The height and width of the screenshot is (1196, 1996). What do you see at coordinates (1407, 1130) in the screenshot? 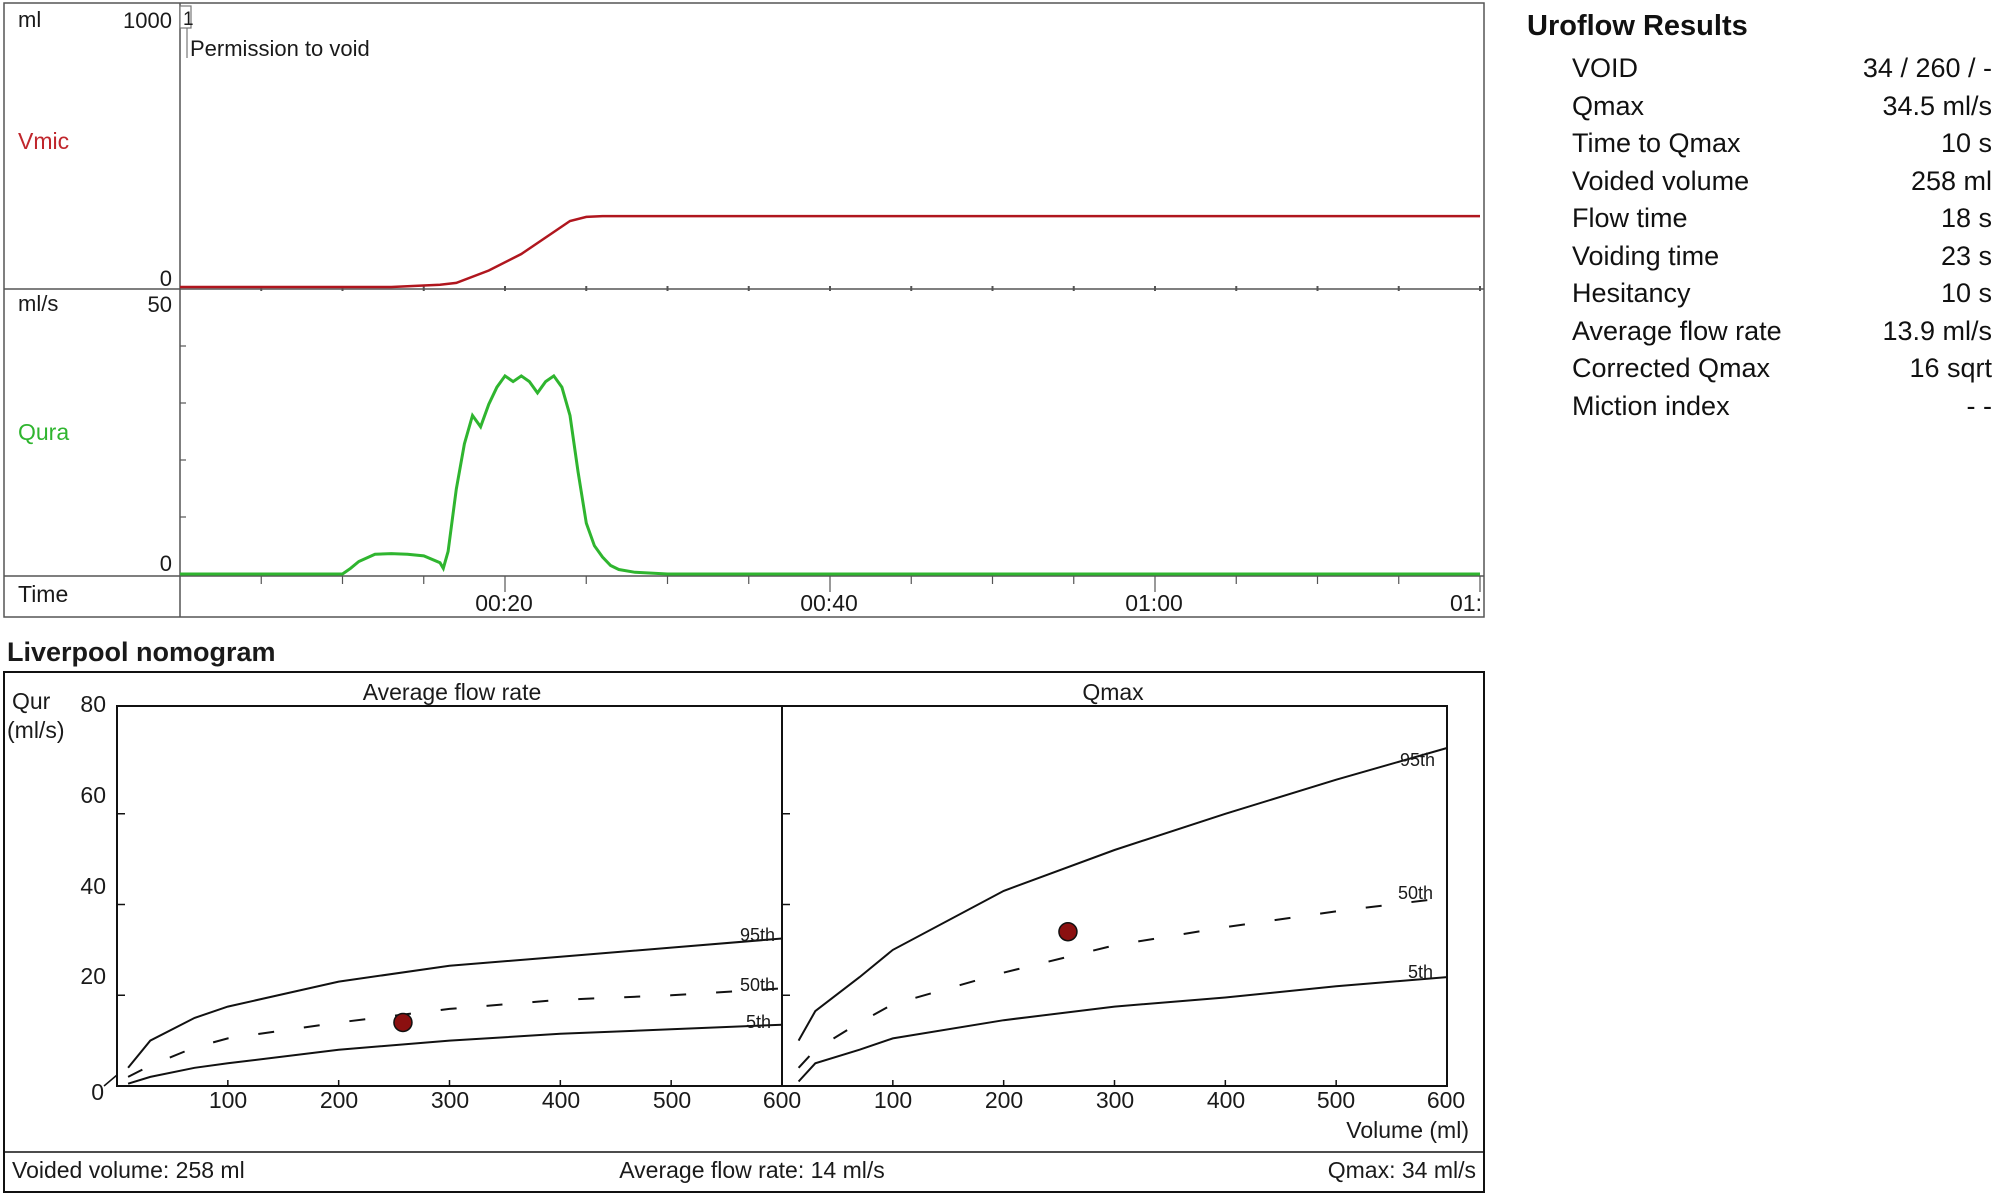
I see `nomogram-x-label: Volume (ml)` at bounding box center [1407, 1130].